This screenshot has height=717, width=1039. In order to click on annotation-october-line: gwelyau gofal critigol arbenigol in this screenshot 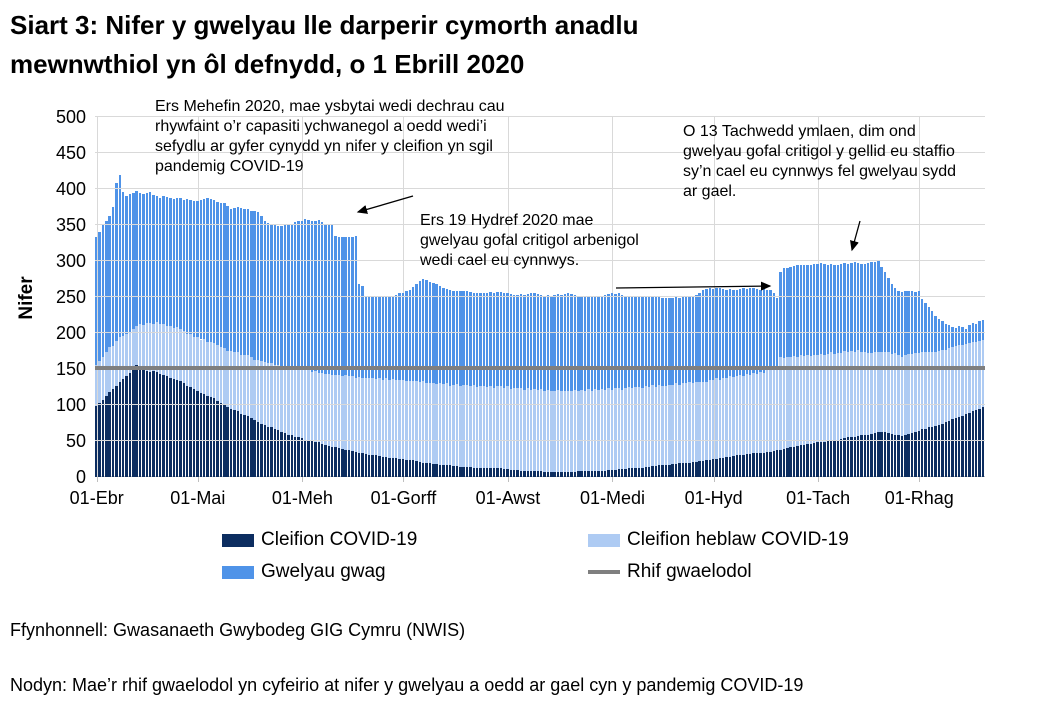, I will do `click(529, 240)`.